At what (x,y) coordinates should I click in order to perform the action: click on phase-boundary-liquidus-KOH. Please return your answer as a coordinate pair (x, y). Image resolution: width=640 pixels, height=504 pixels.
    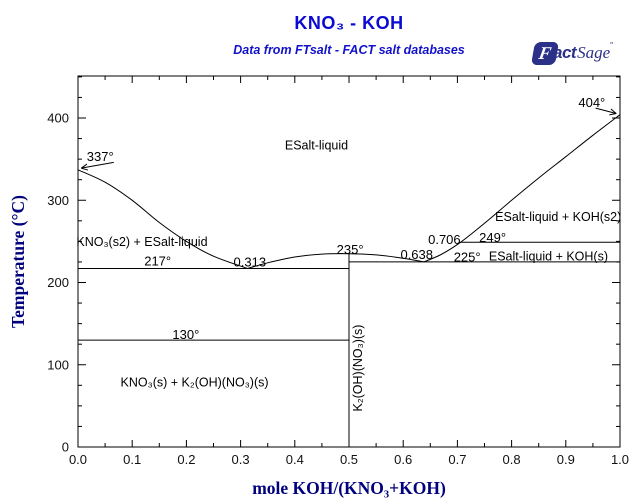
    Looking at the image, I should click on (522, 188).